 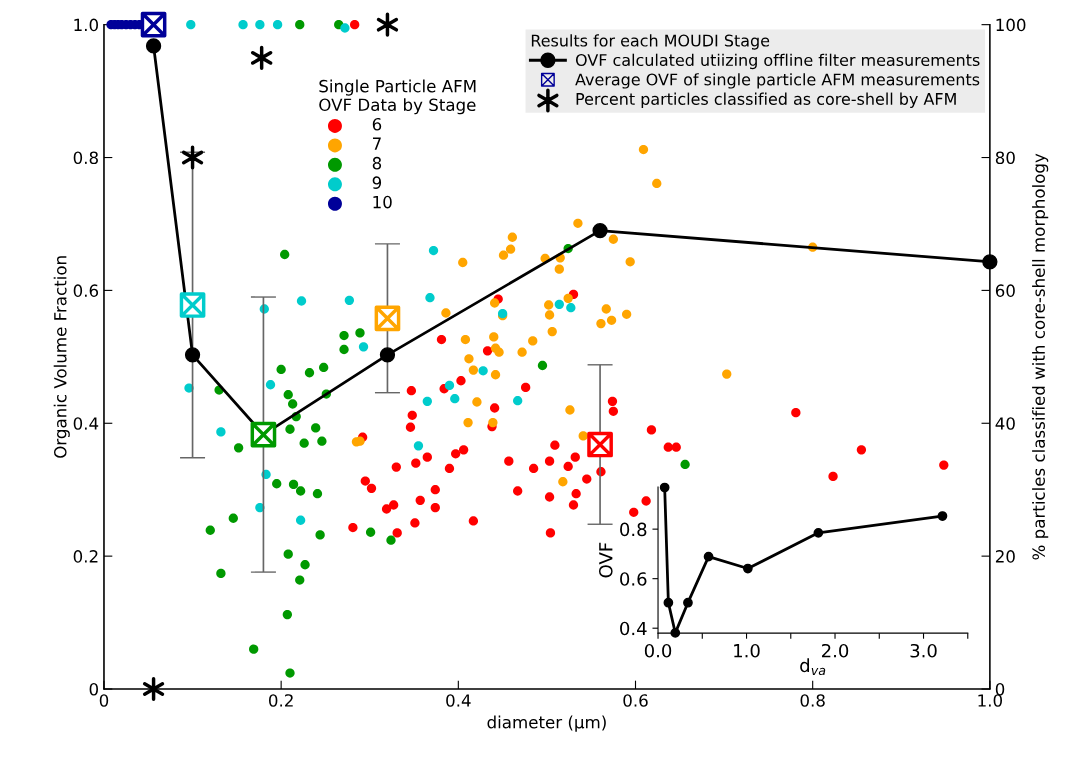 What do you see at coordinates (1005, 423) in the screenshot?
I see `y2-tick-label: 40` at bounding box center [1005, 423].